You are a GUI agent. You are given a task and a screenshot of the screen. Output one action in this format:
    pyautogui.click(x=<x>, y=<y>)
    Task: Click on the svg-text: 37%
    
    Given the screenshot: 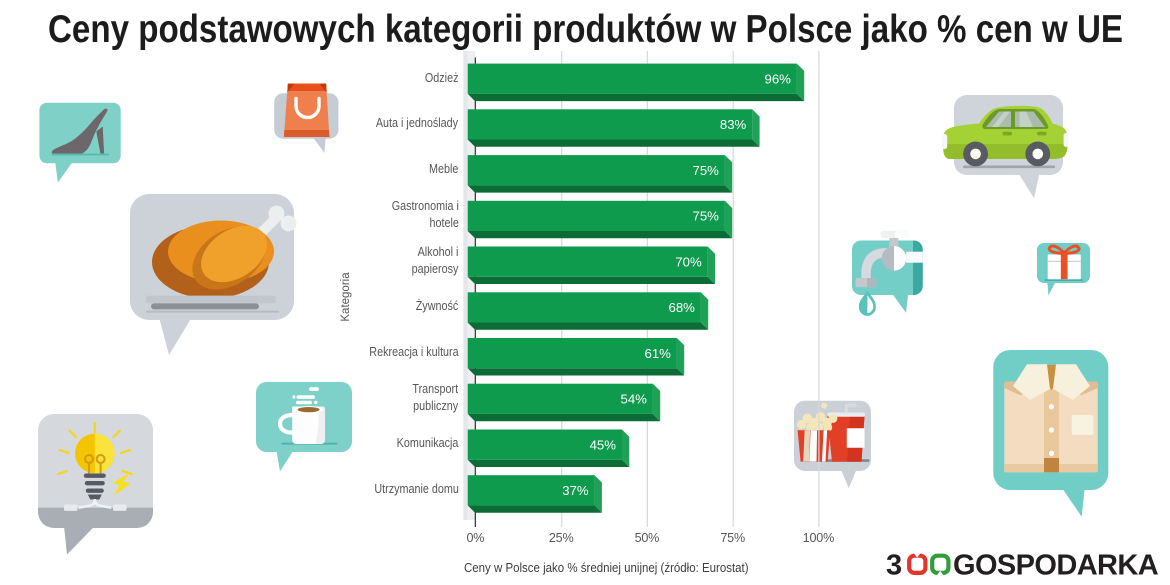 What is the action you would take?
    pyautogui.click(x=575, y=490)
    